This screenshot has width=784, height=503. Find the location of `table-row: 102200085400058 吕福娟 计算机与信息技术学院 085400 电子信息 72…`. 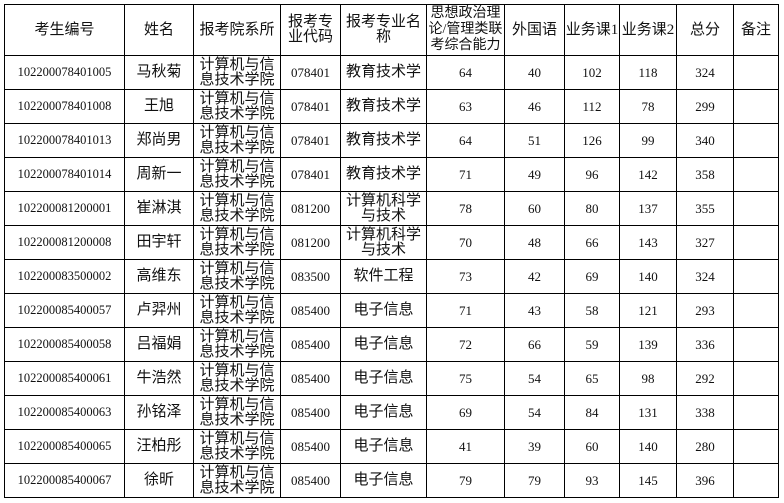

table-row: 102200085400058 吕福娟 计算机与信息技术学院 085400 电子信息 72… is located at coordinates (391, 344).